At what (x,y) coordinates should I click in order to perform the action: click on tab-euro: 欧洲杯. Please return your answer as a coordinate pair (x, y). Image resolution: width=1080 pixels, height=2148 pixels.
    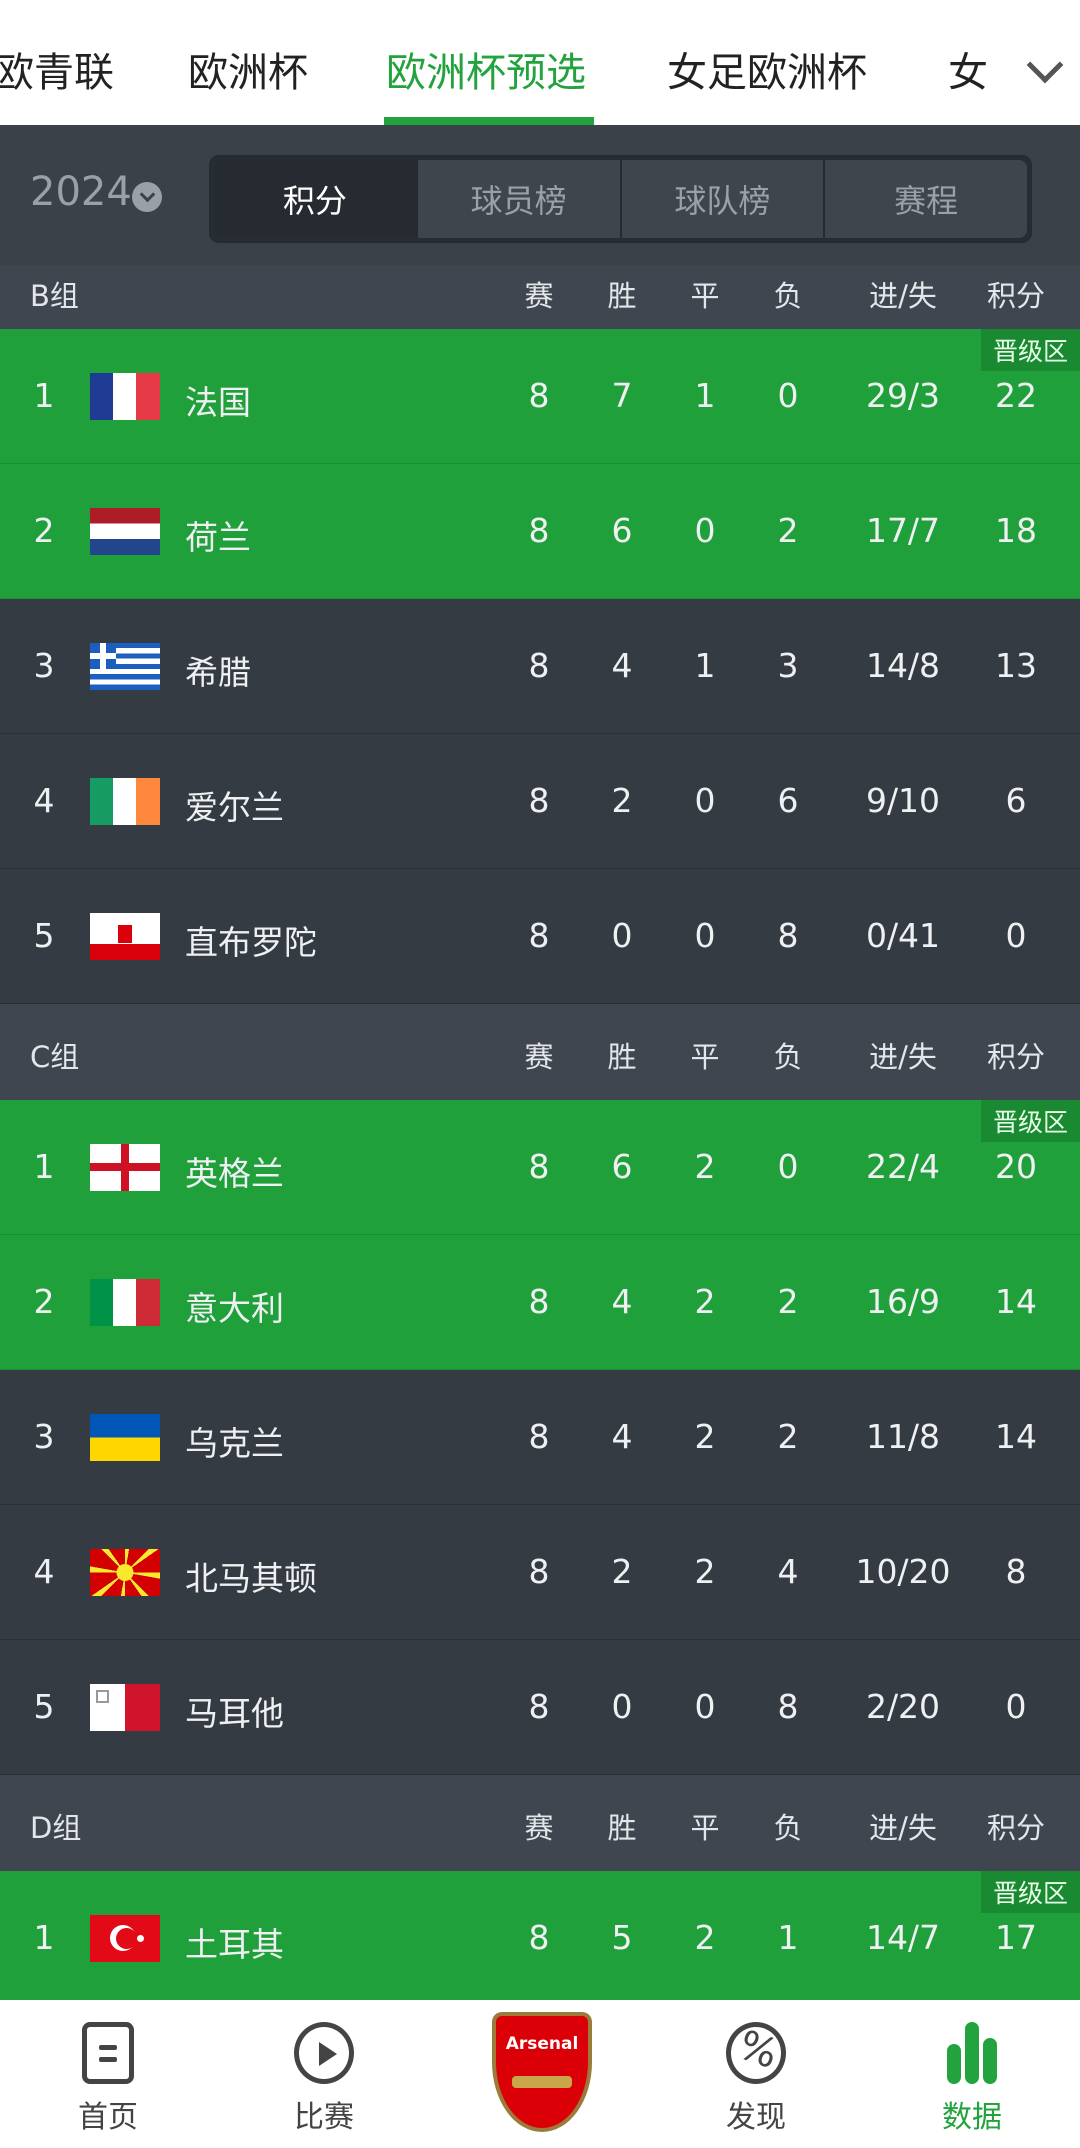
    Looking at the image, I should click on (248, 73).